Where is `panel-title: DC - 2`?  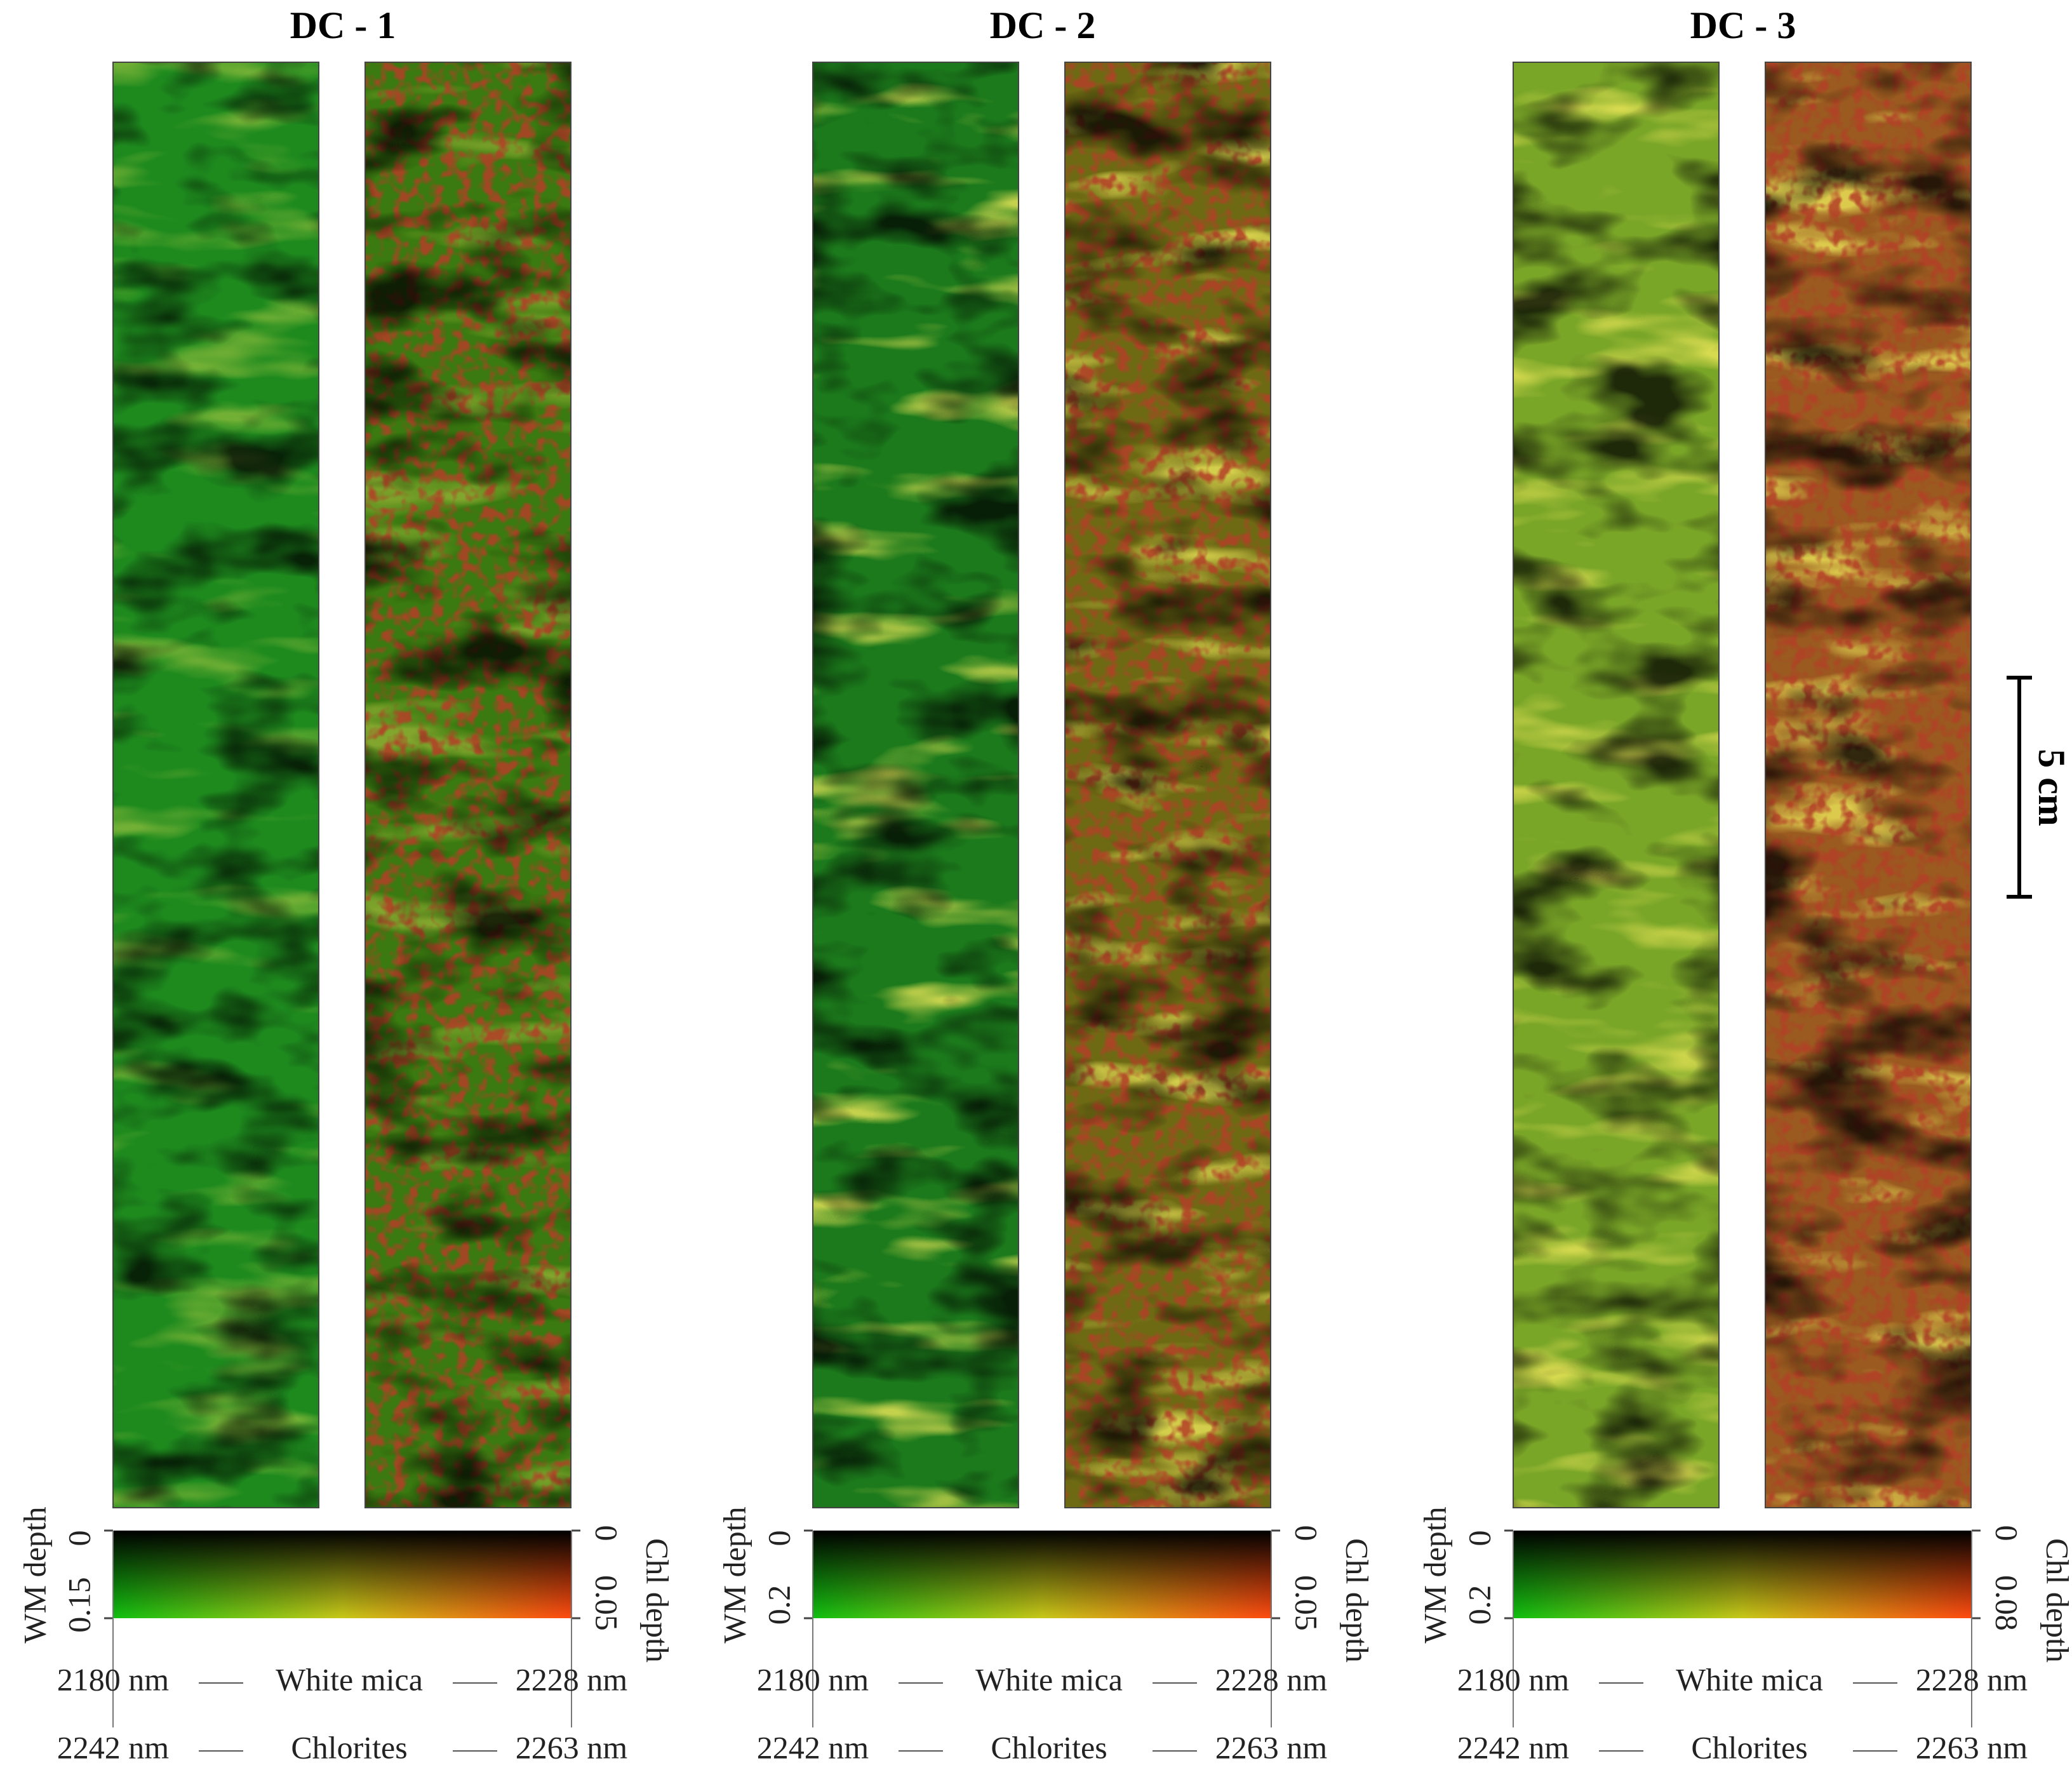
panel-title: DC - 2 is located at coordinates (1043, 25).